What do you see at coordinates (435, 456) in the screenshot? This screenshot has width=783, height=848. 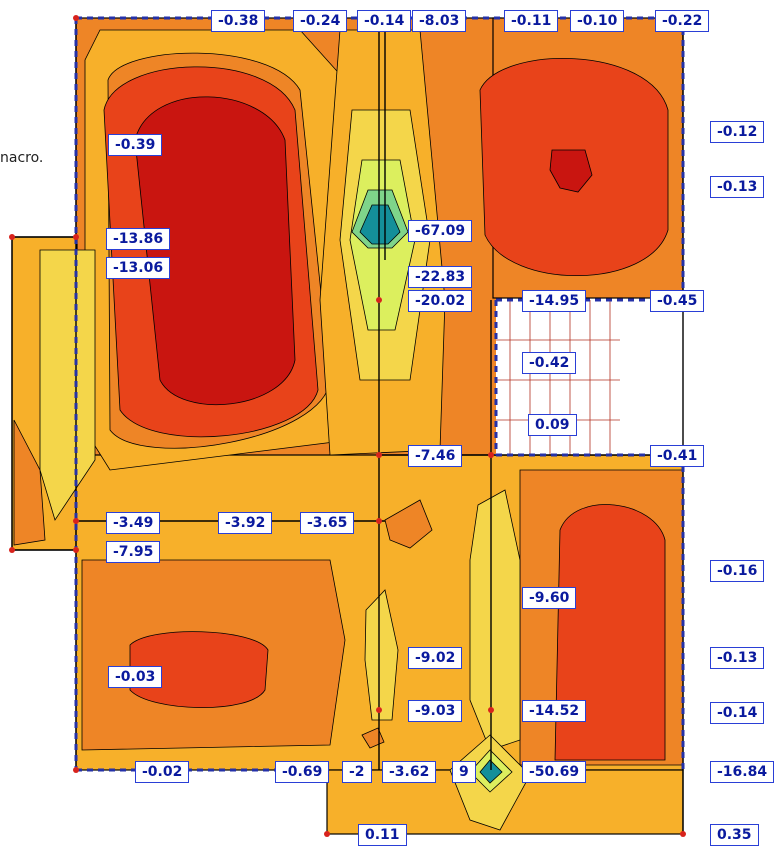 I see `value-label: -7.46` at bounding box center [435, 456].